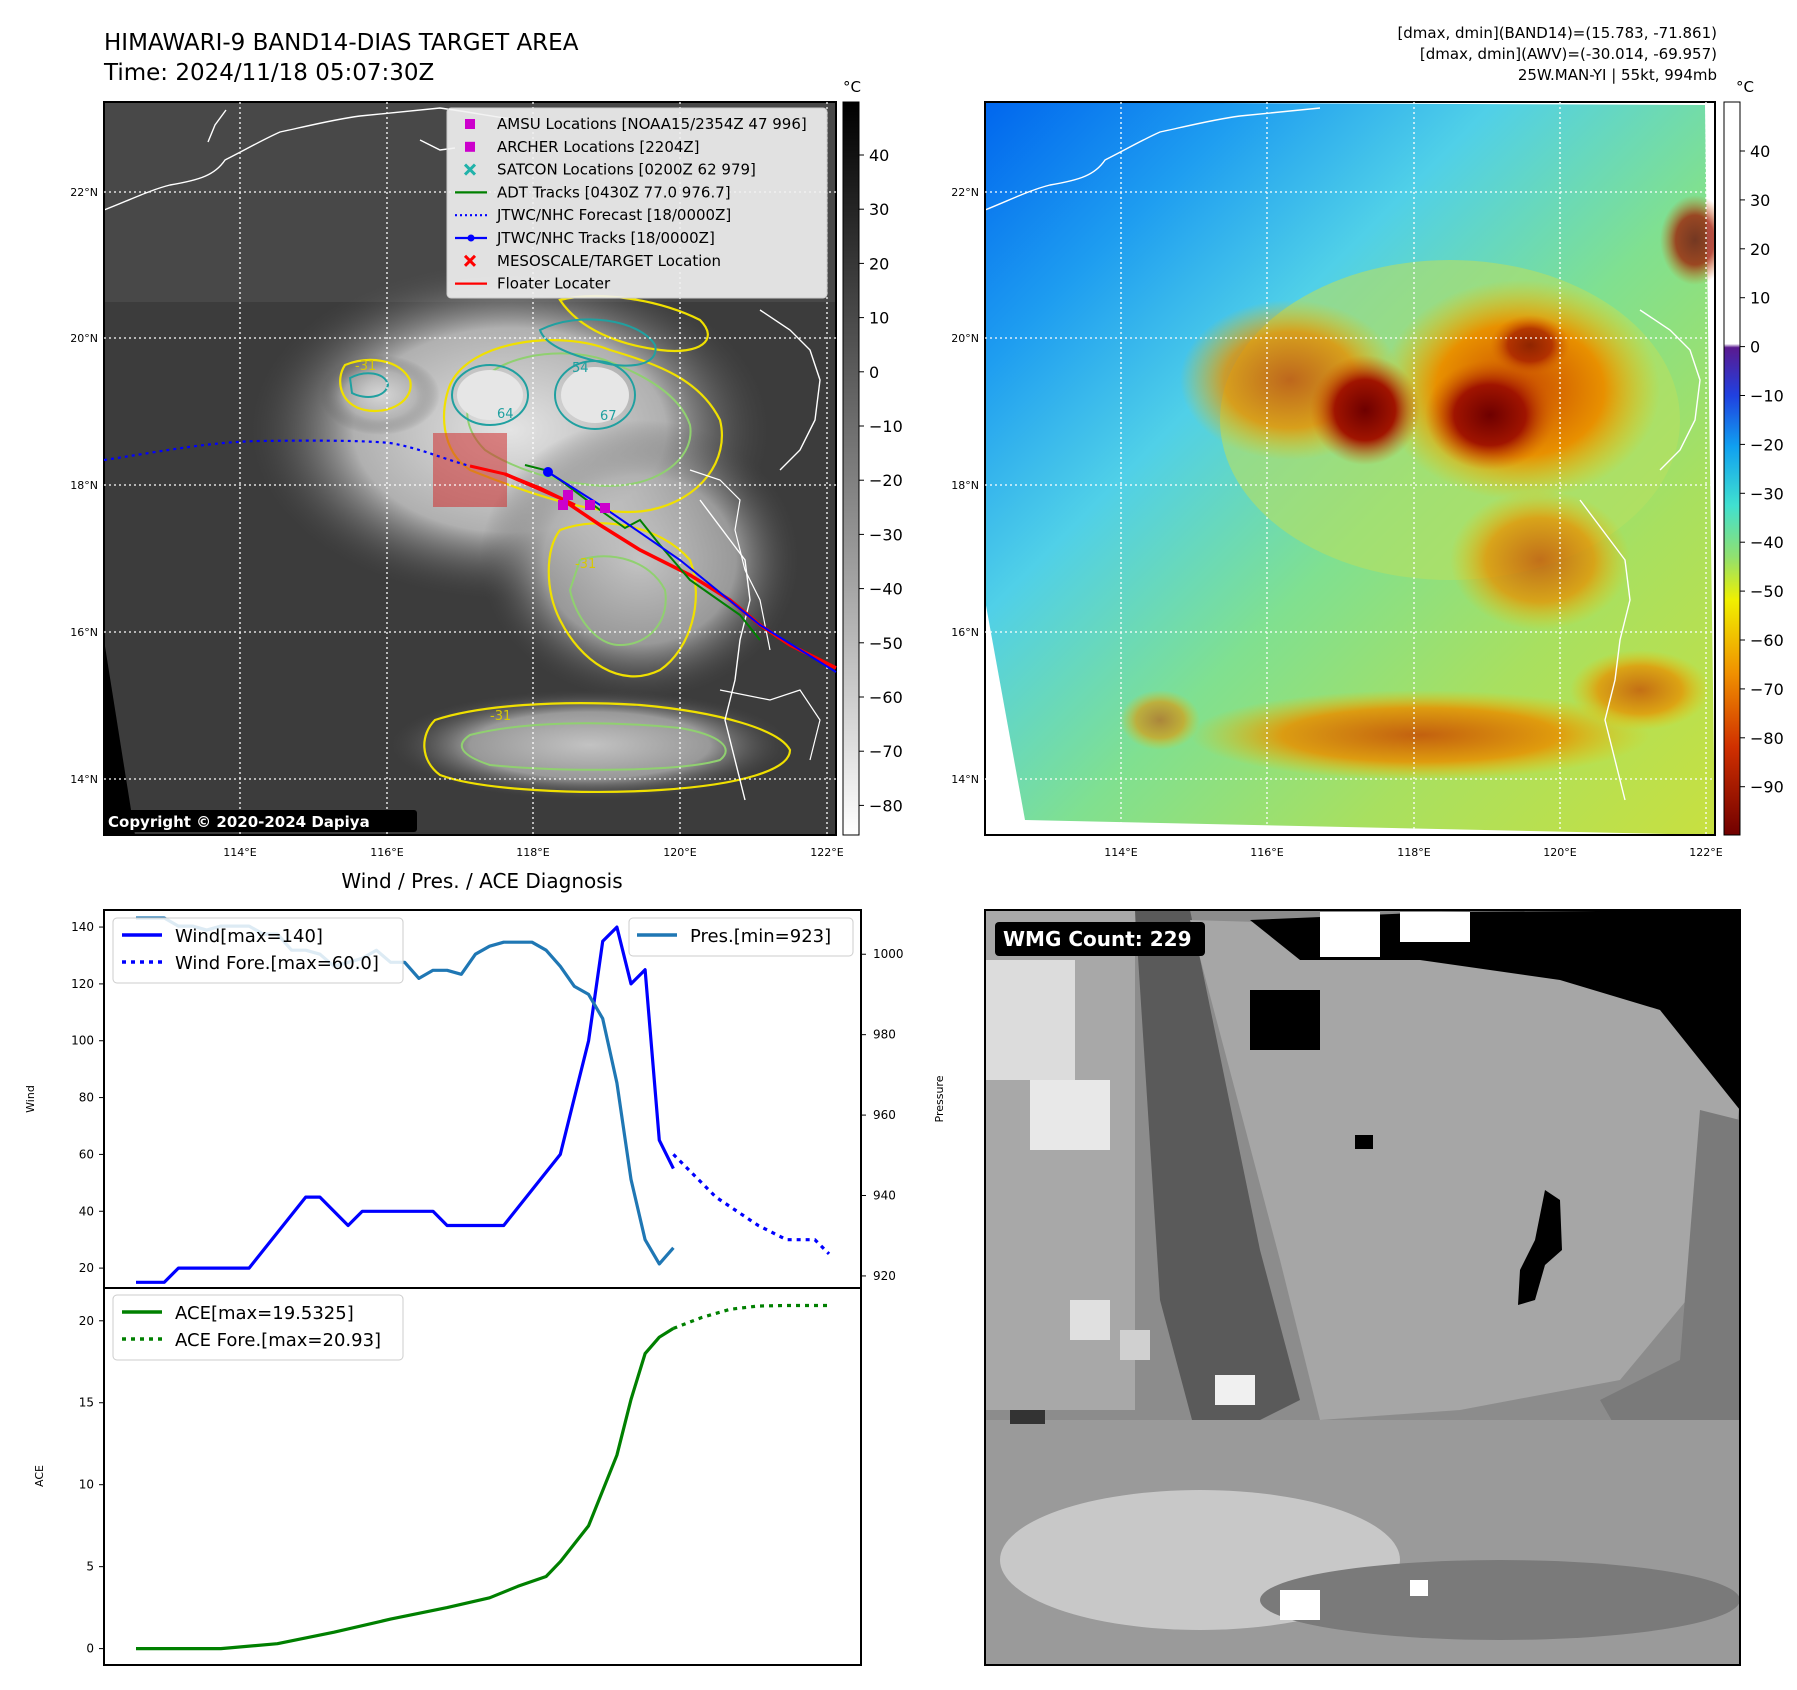  Describe the element at coordinates (90, 1649) in the screenshot. I see `axis-tick-label: 0` at that location.